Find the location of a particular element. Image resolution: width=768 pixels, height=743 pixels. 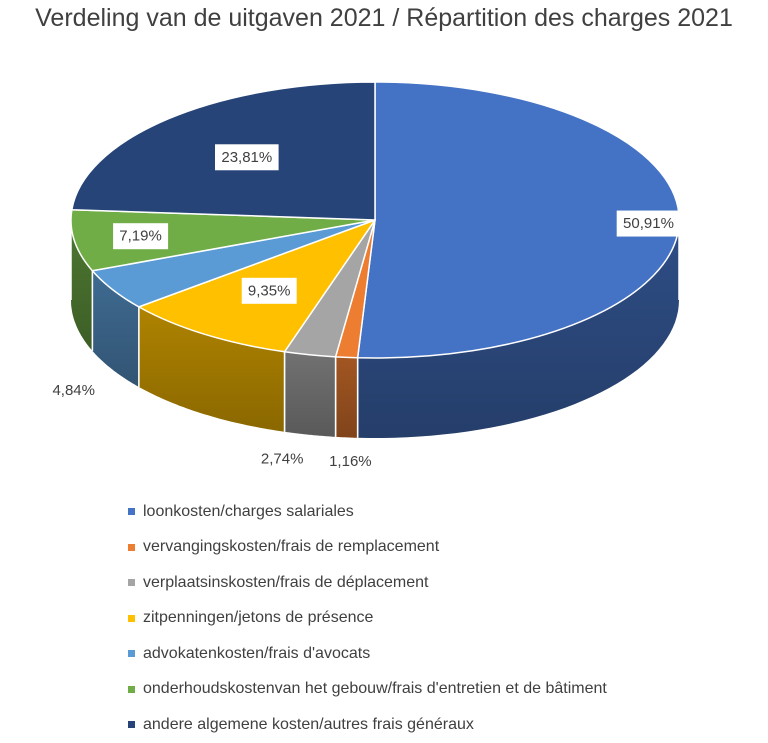

data-label-6: 23,81% is located at coordinates (246, 157).